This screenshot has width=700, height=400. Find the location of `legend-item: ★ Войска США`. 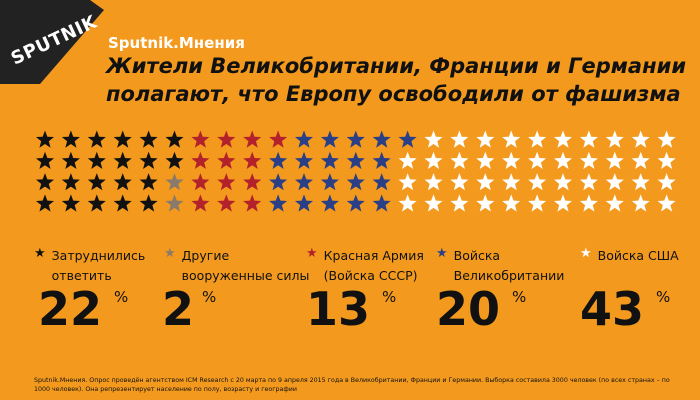

legend-item: ★ Войска США is located at coordinates (629, 256).